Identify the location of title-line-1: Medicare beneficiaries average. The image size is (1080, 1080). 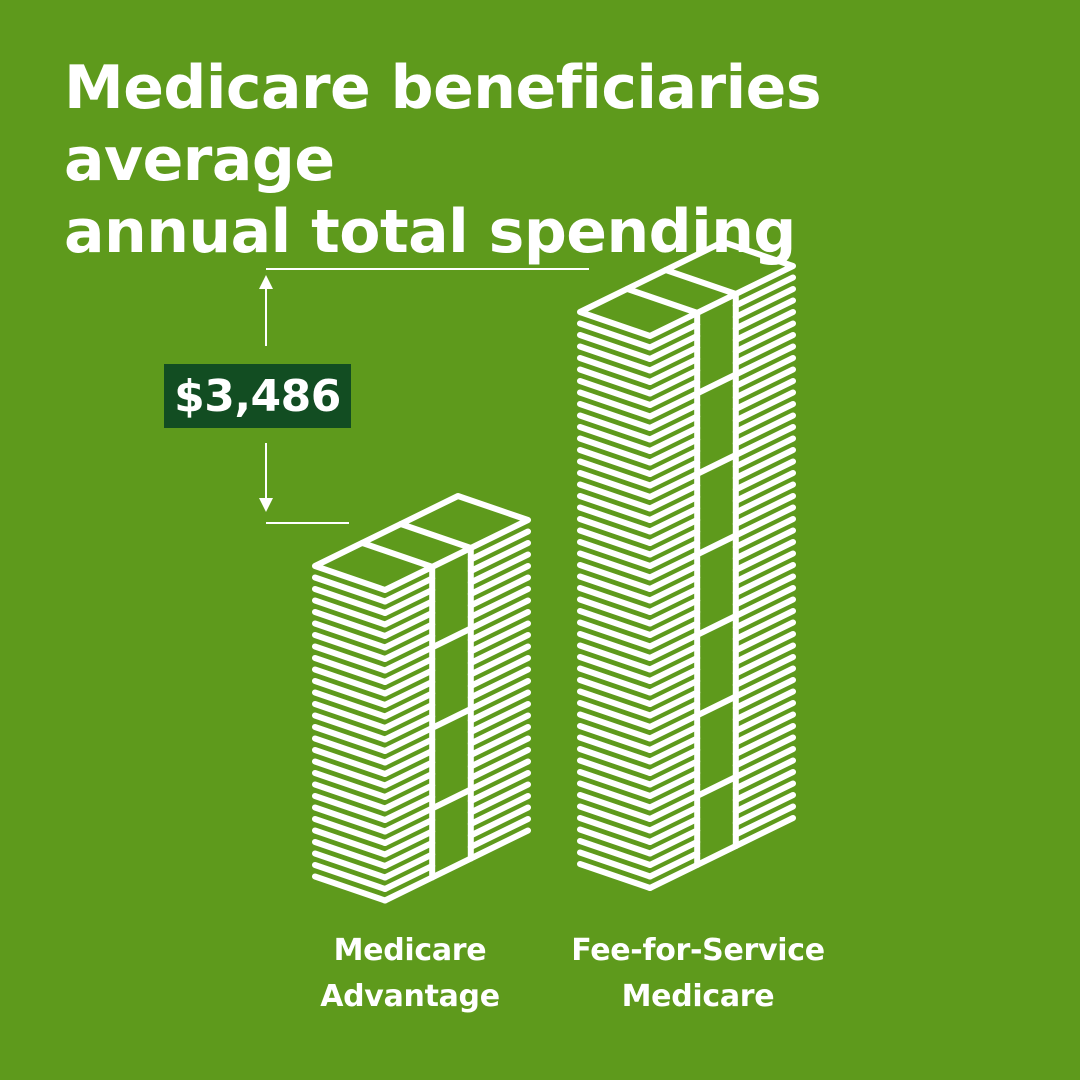
(443, 124).